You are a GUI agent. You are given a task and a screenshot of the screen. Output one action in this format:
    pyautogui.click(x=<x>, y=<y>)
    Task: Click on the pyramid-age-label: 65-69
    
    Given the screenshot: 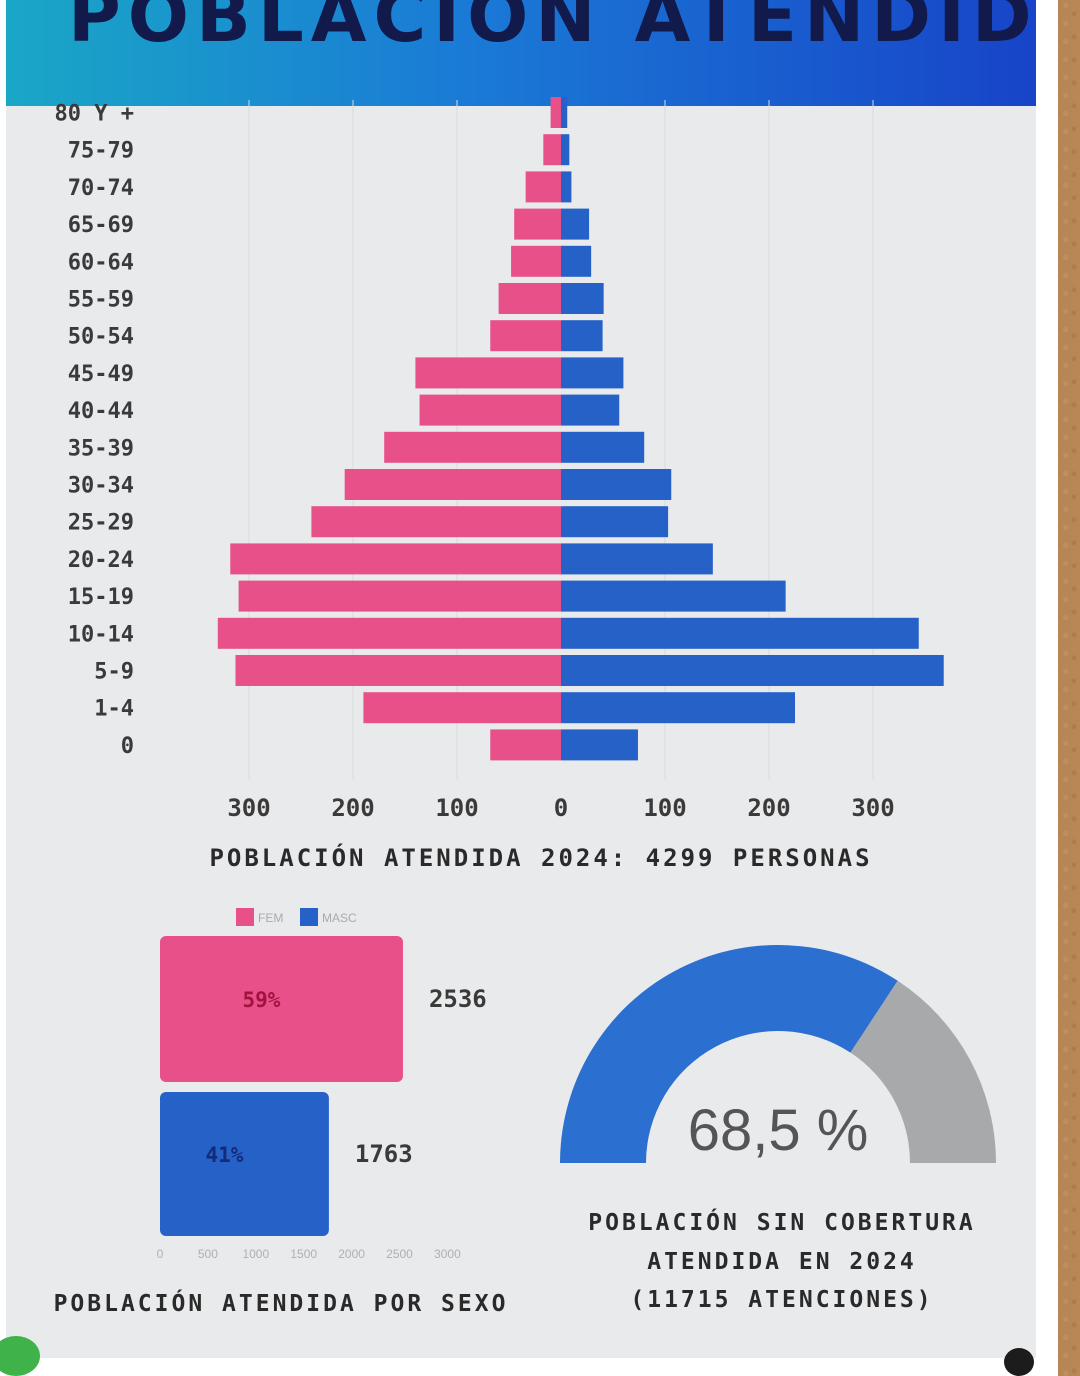 What is the action you would take?
    pyautogui.click(x=101, y=225)
    